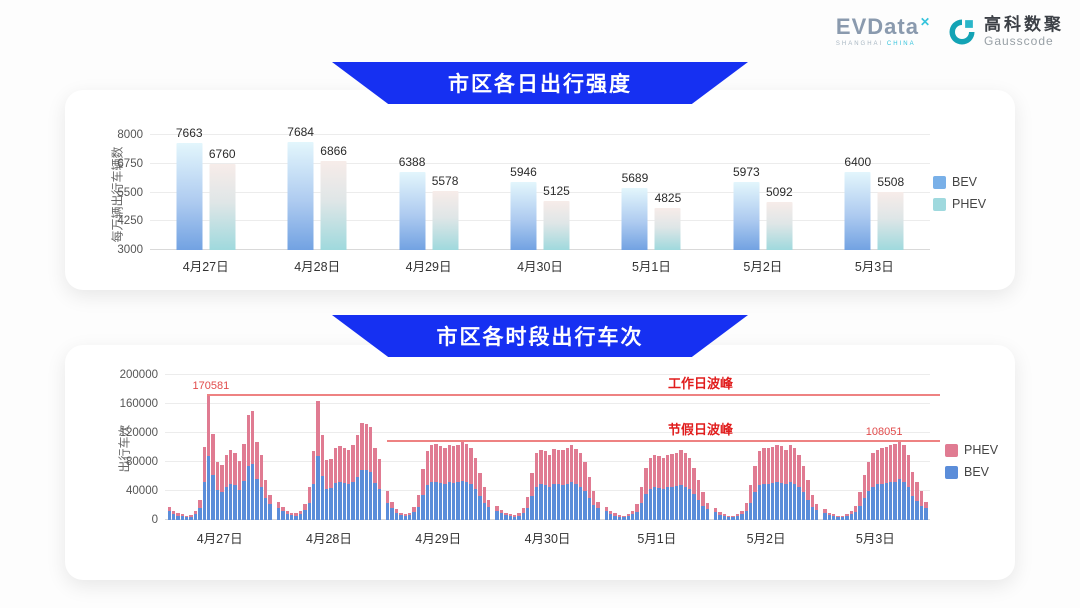 The image size is (1080, 608). Describe the element at coordinates (189, 132) in the screenshot. I see `bar-value-label: 7663` at that location.